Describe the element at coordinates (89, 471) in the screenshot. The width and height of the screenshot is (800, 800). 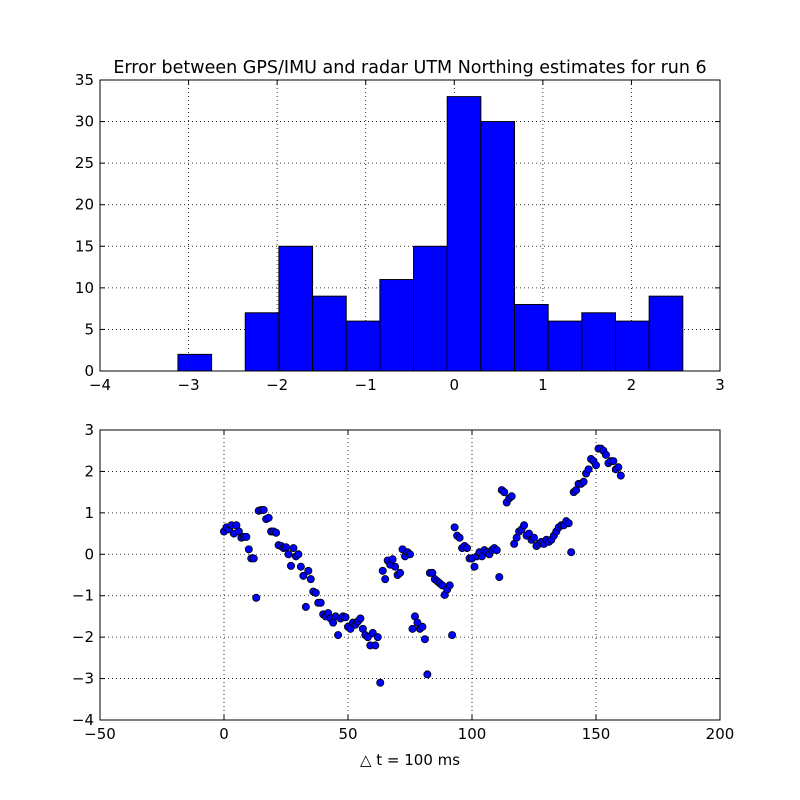
I see `scatter-y-tick-label: 2` at that location.